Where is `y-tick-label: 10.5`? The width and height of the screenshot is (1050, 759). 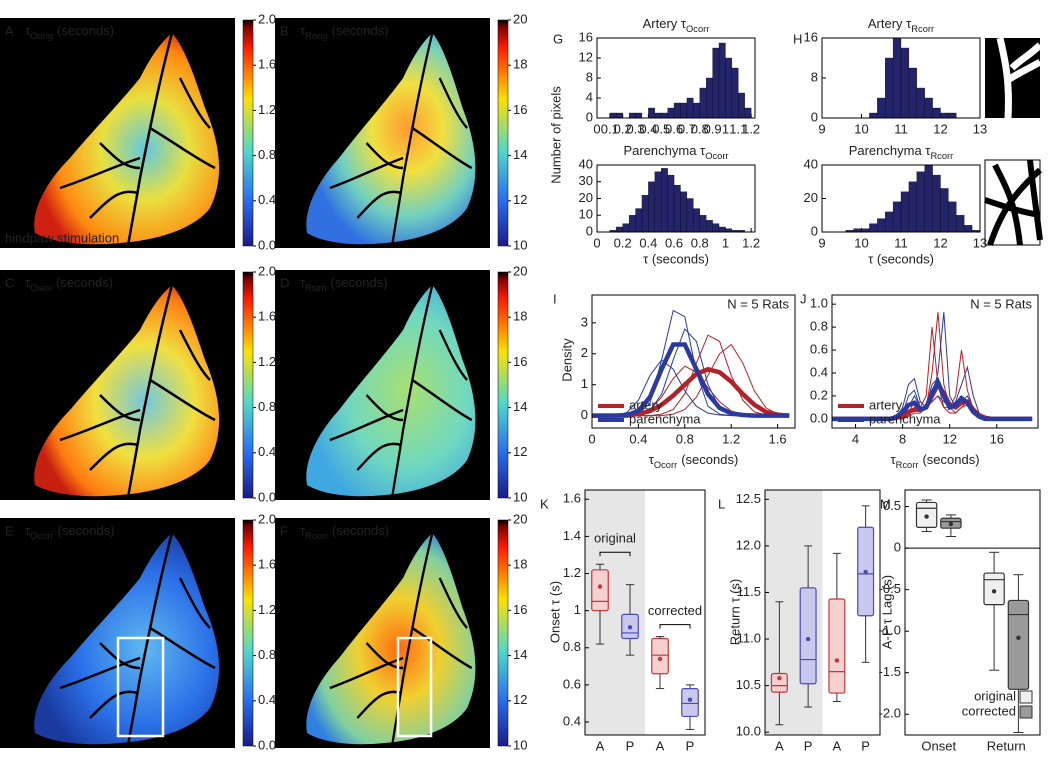 y-tick-label: 10.5 is located at coordinates (748, 684).